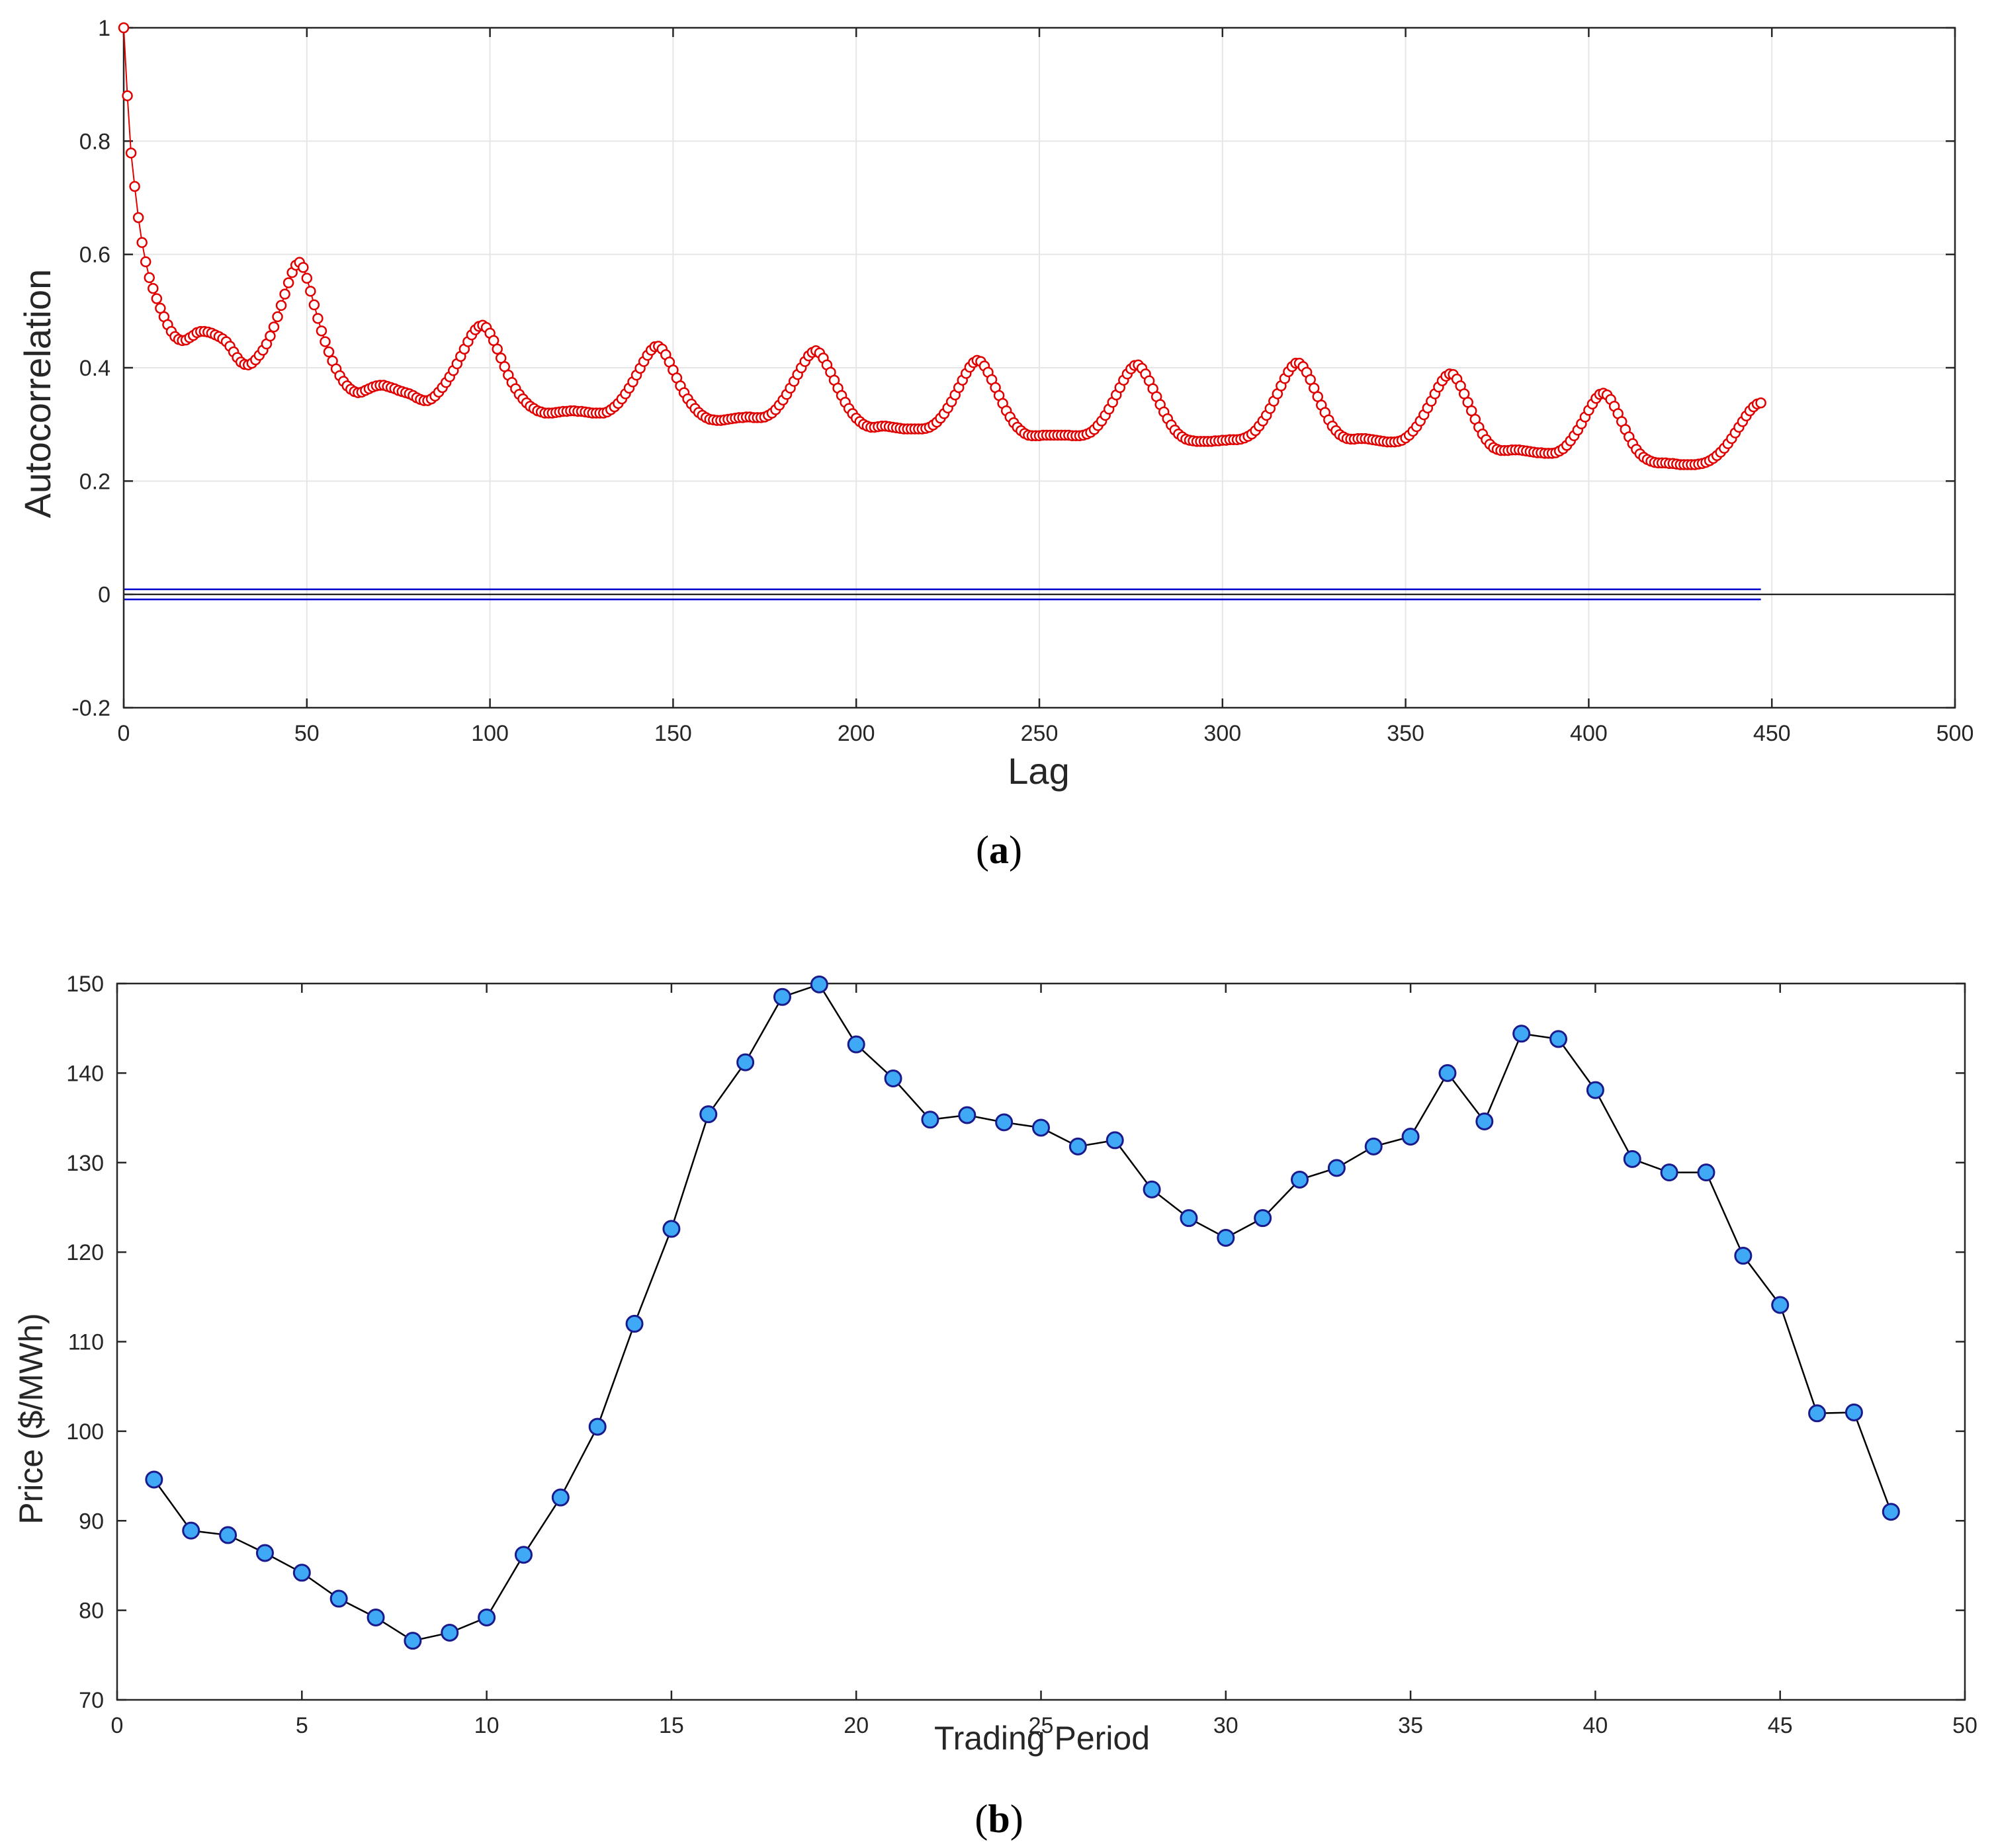 The image size is (1996, 1848). Describe the element at coordinates (1589, 734) in the screenshot. I see `panel-a-x-tick-label: 400` at that location.